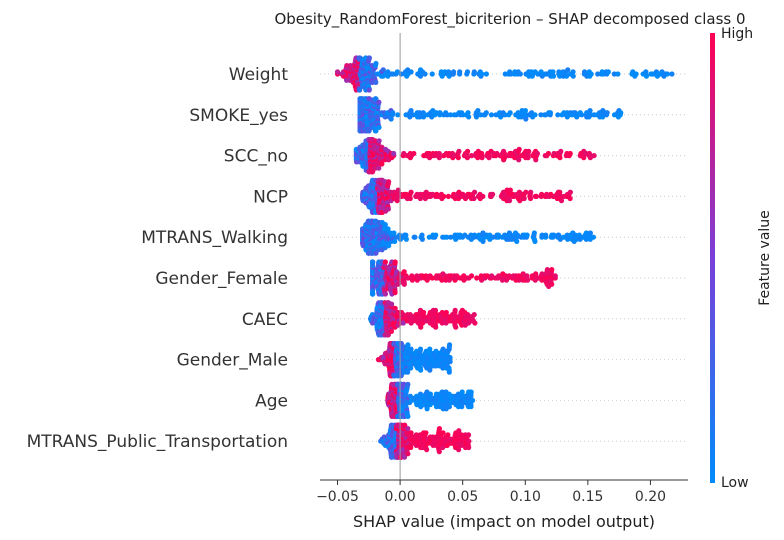 The width and height of the screenshot is (784, 540). Describe the element at coordinates (650, 497) in the screenshot. I see `x-tick-label: 0.20` at that location.